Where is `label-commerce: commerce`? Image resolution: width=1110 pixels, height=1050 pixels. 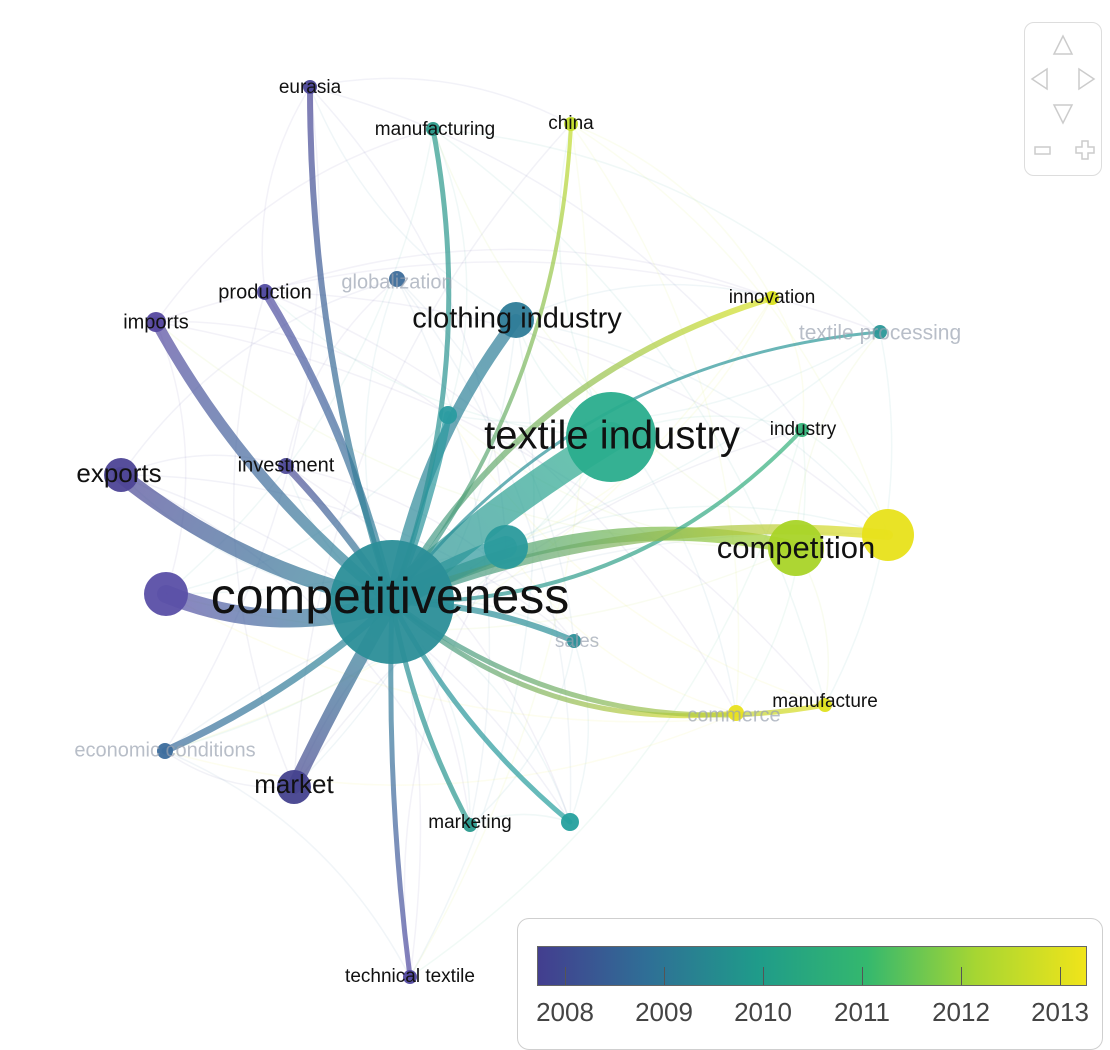 label-commerce: commerce is located at coordinates (733, 715).